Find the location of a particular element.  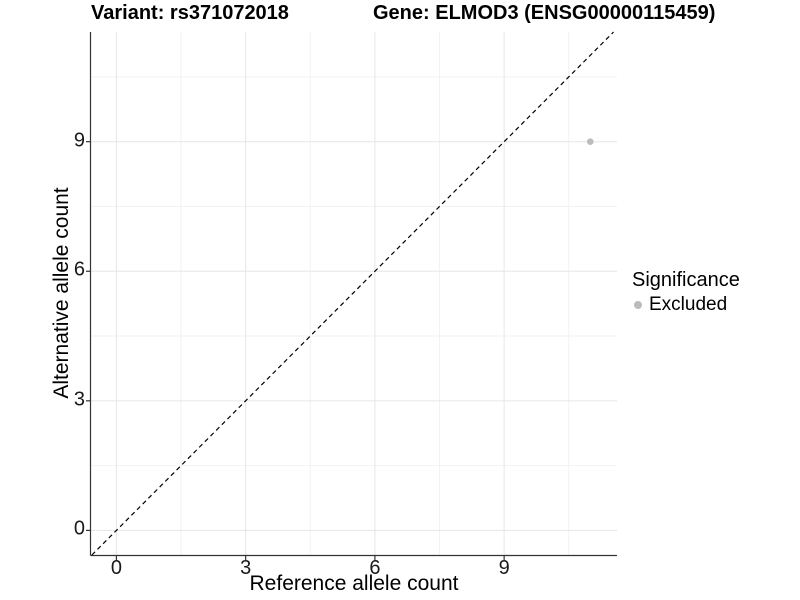

legend-item-excluded: Excluded is located at coordinates (686, 305).